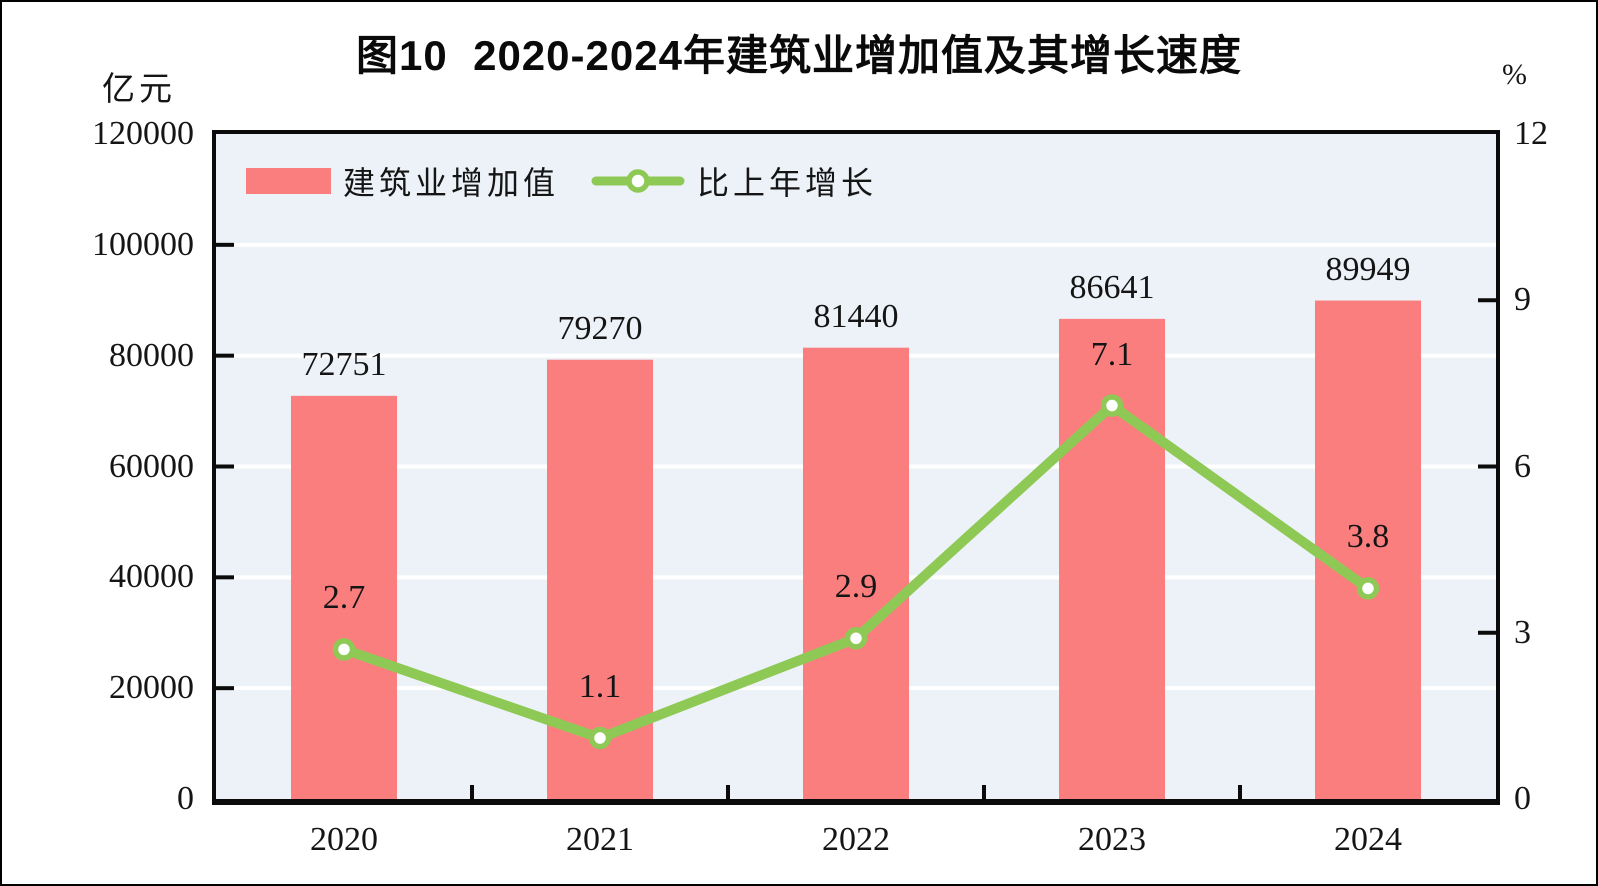  Describe the element at coordinates (1531, 133) in the screenshot. I see `right-axis-tick-12: 12` at that location.